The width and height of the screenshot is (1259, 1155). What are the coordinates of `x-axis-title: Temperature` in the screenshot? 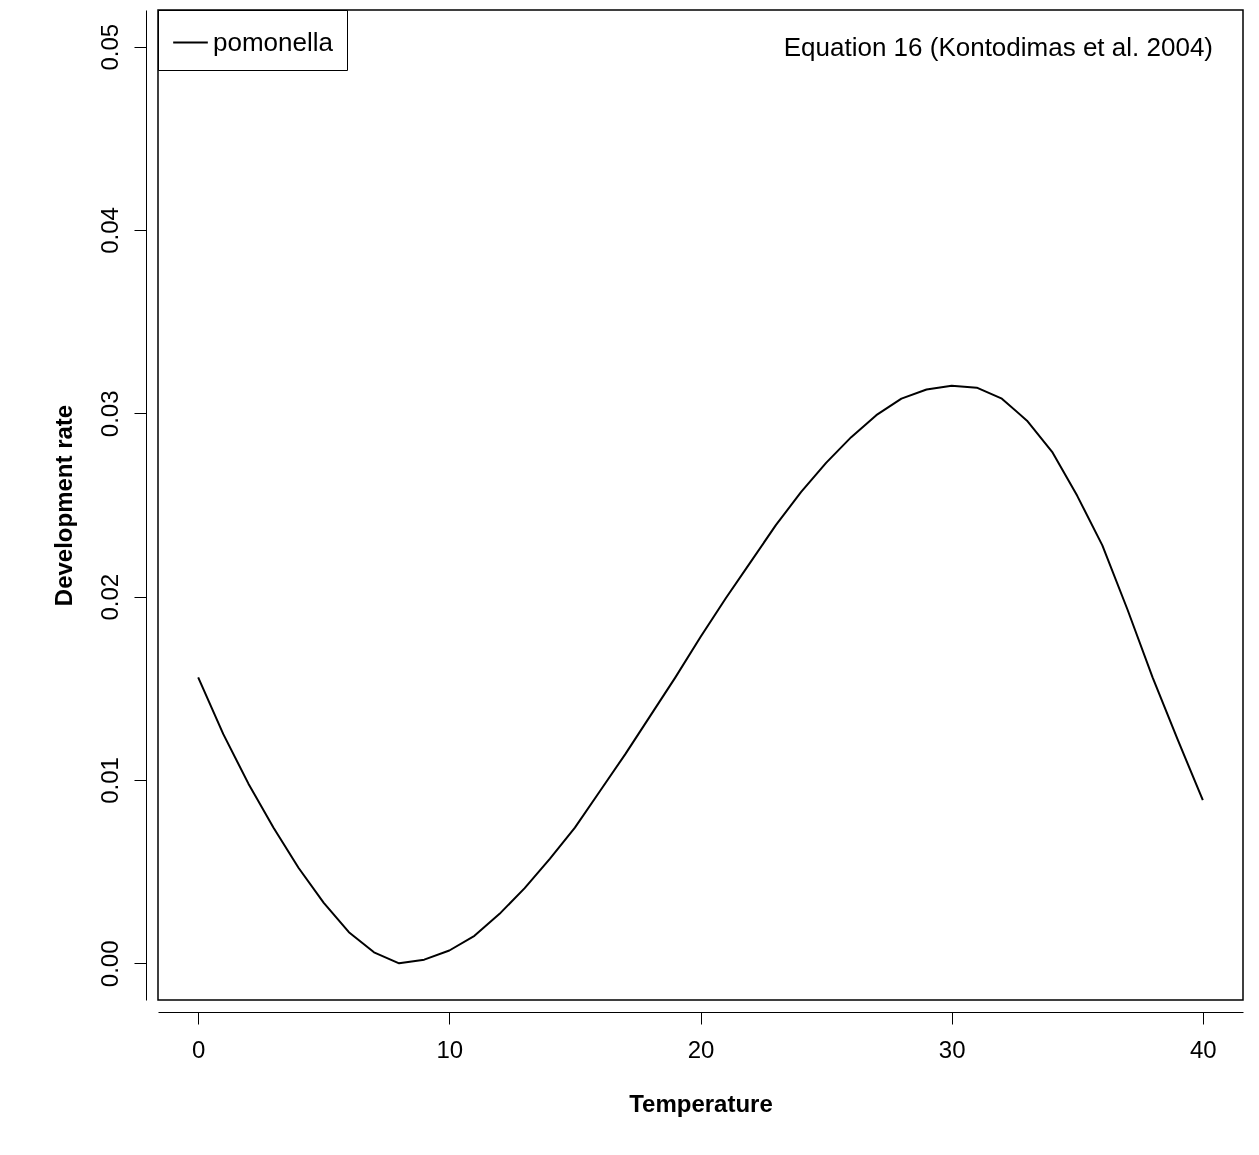 It's located at (701, 1103).